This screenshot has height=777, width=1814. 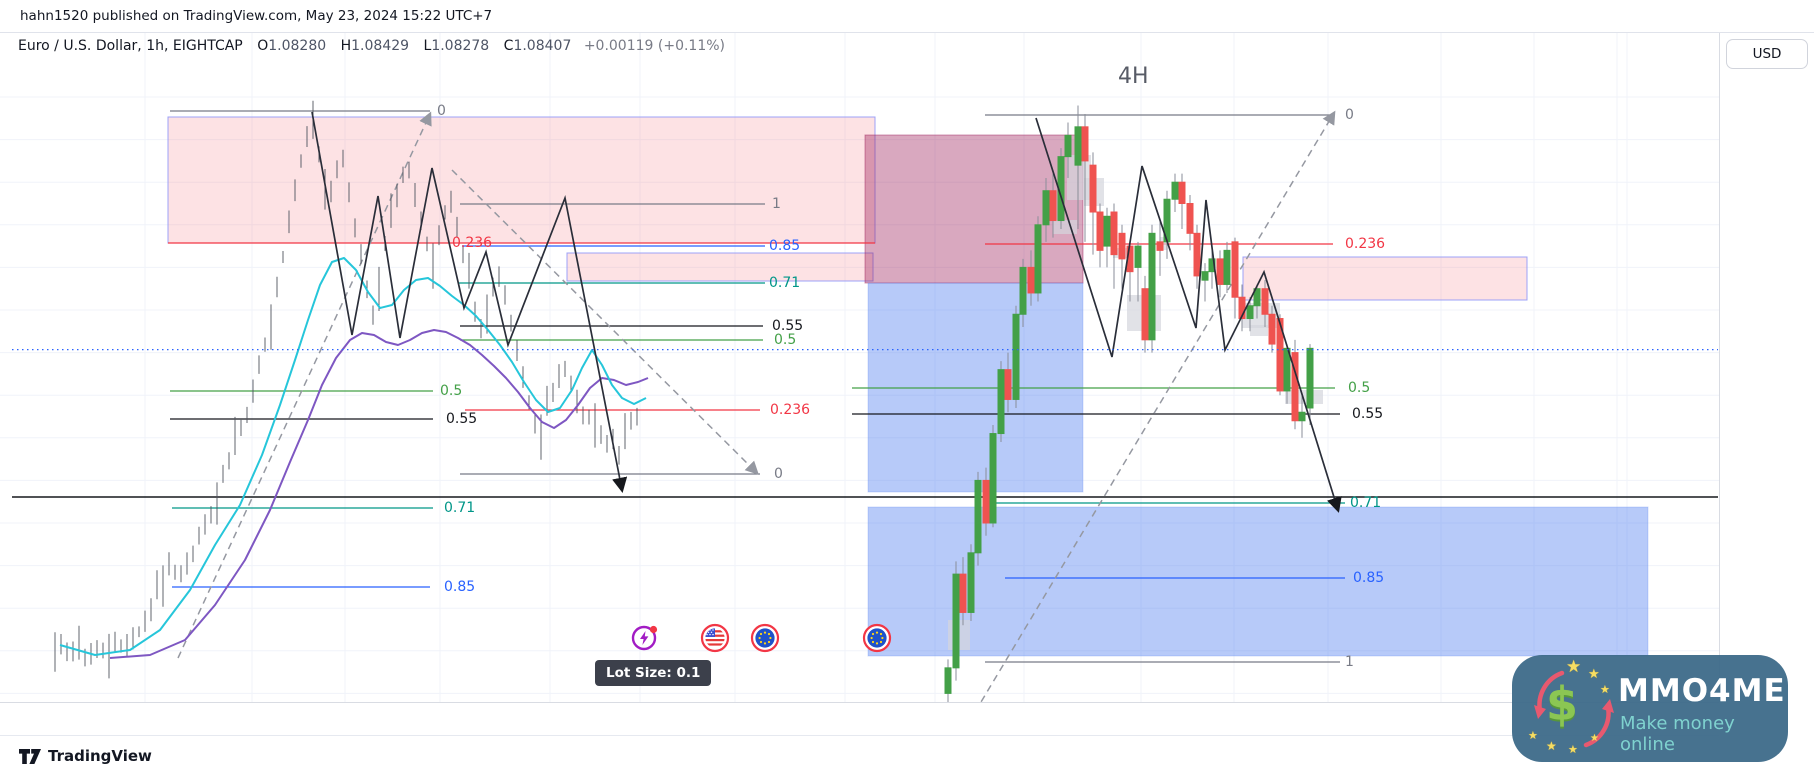 What do you see at coordinates (1133, 76) in the screenshot?
I see `panel-timeframe-label: 4H` at bounding box center [1133, 76].